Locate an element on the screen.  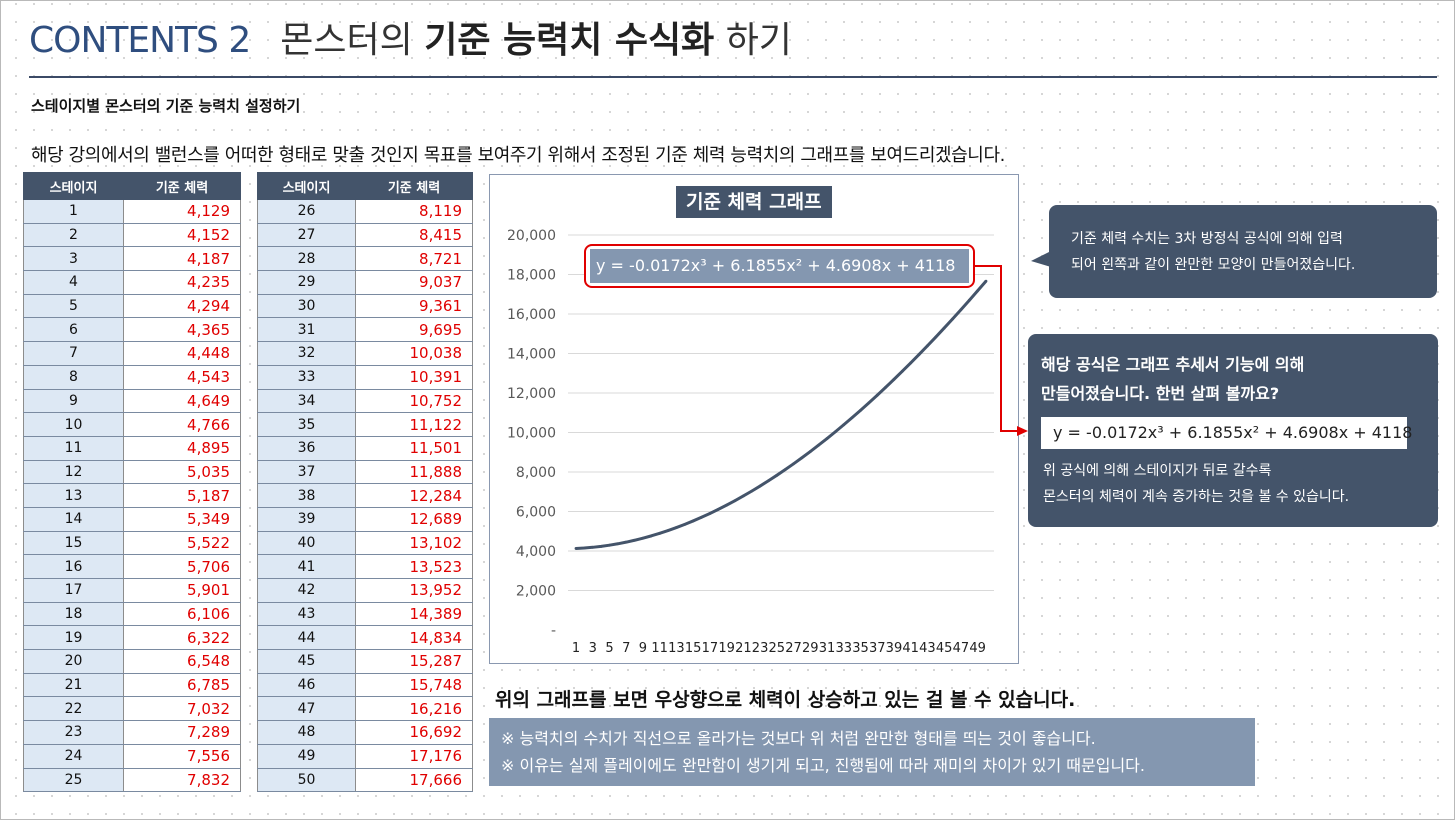
hp-cell: 9,361 is located at coordinates (414, 306).